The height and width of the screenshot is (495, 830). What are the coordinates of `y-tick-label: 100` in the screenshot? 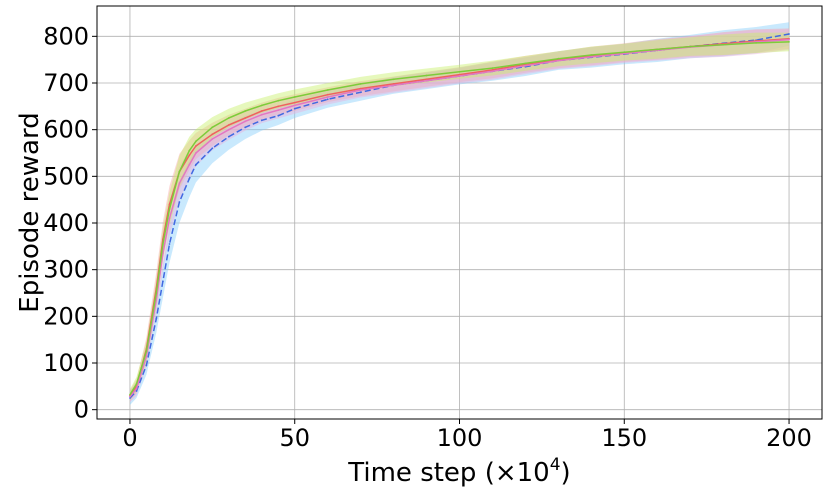 It's located at (66, 363).